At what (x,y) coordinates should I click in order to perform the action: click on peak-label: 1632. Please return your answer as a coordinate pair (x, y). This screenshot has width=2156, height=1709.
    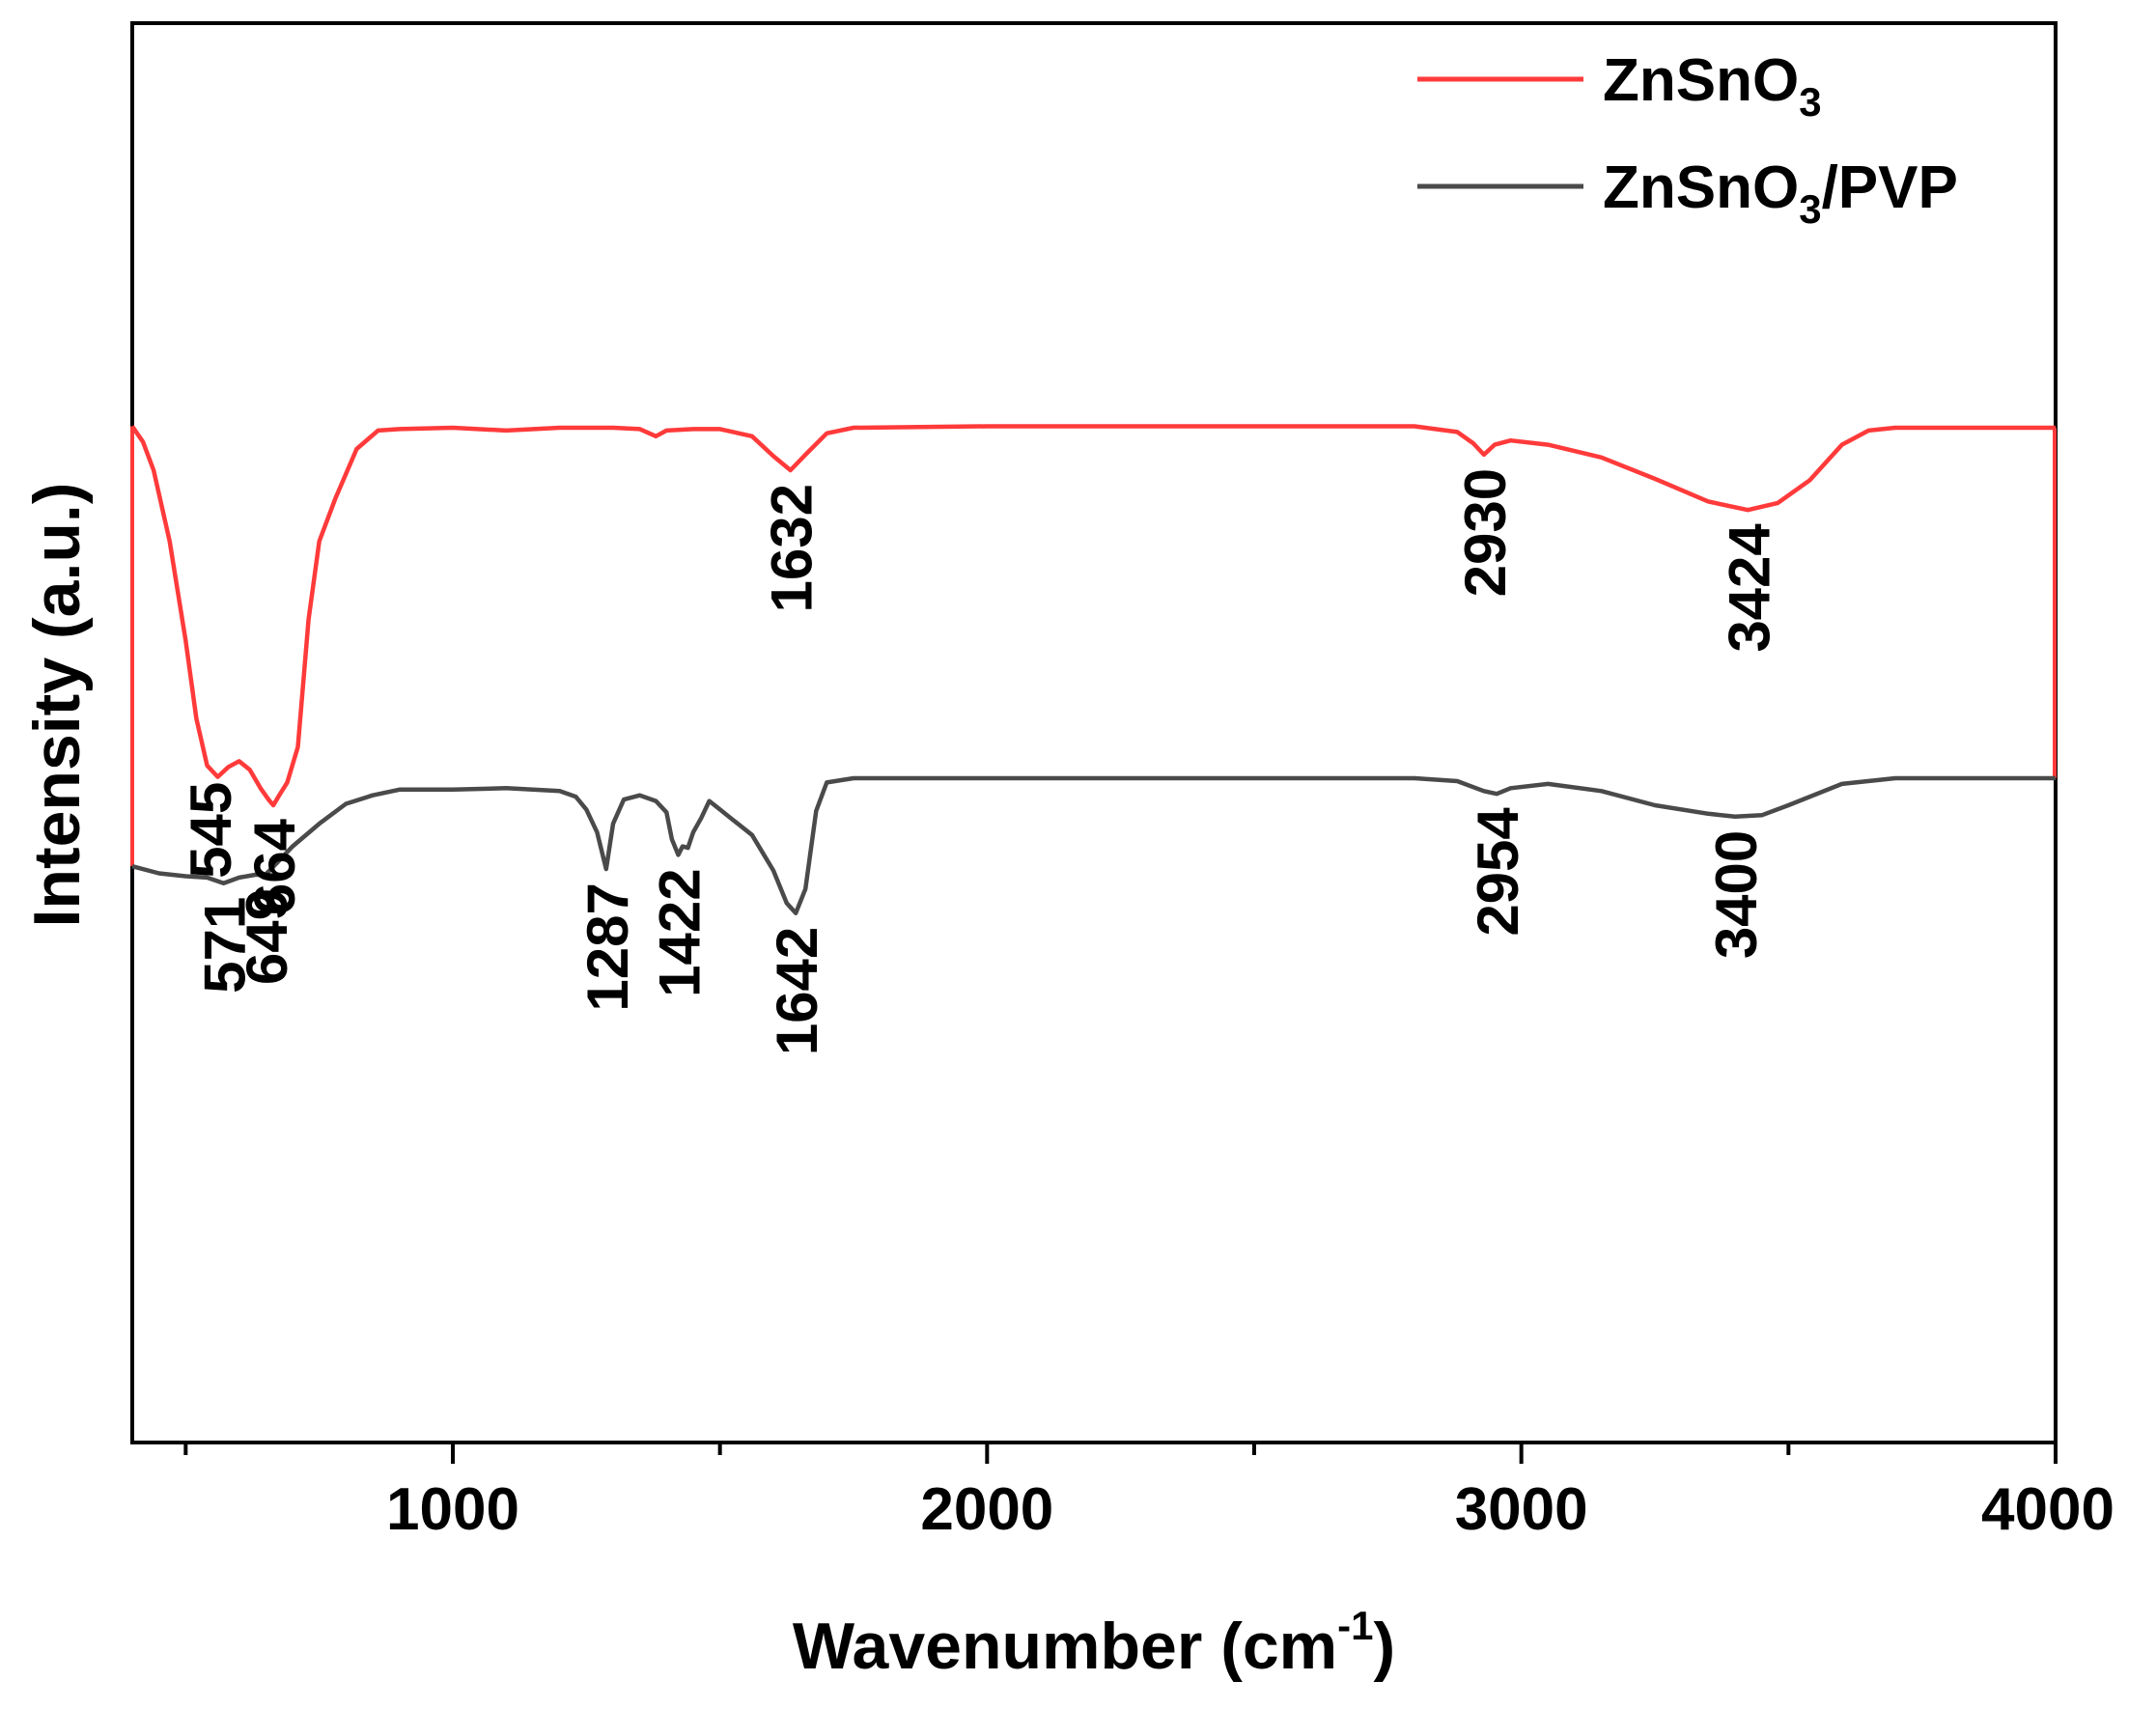
    Looking at the image, I should click on (793, 548).